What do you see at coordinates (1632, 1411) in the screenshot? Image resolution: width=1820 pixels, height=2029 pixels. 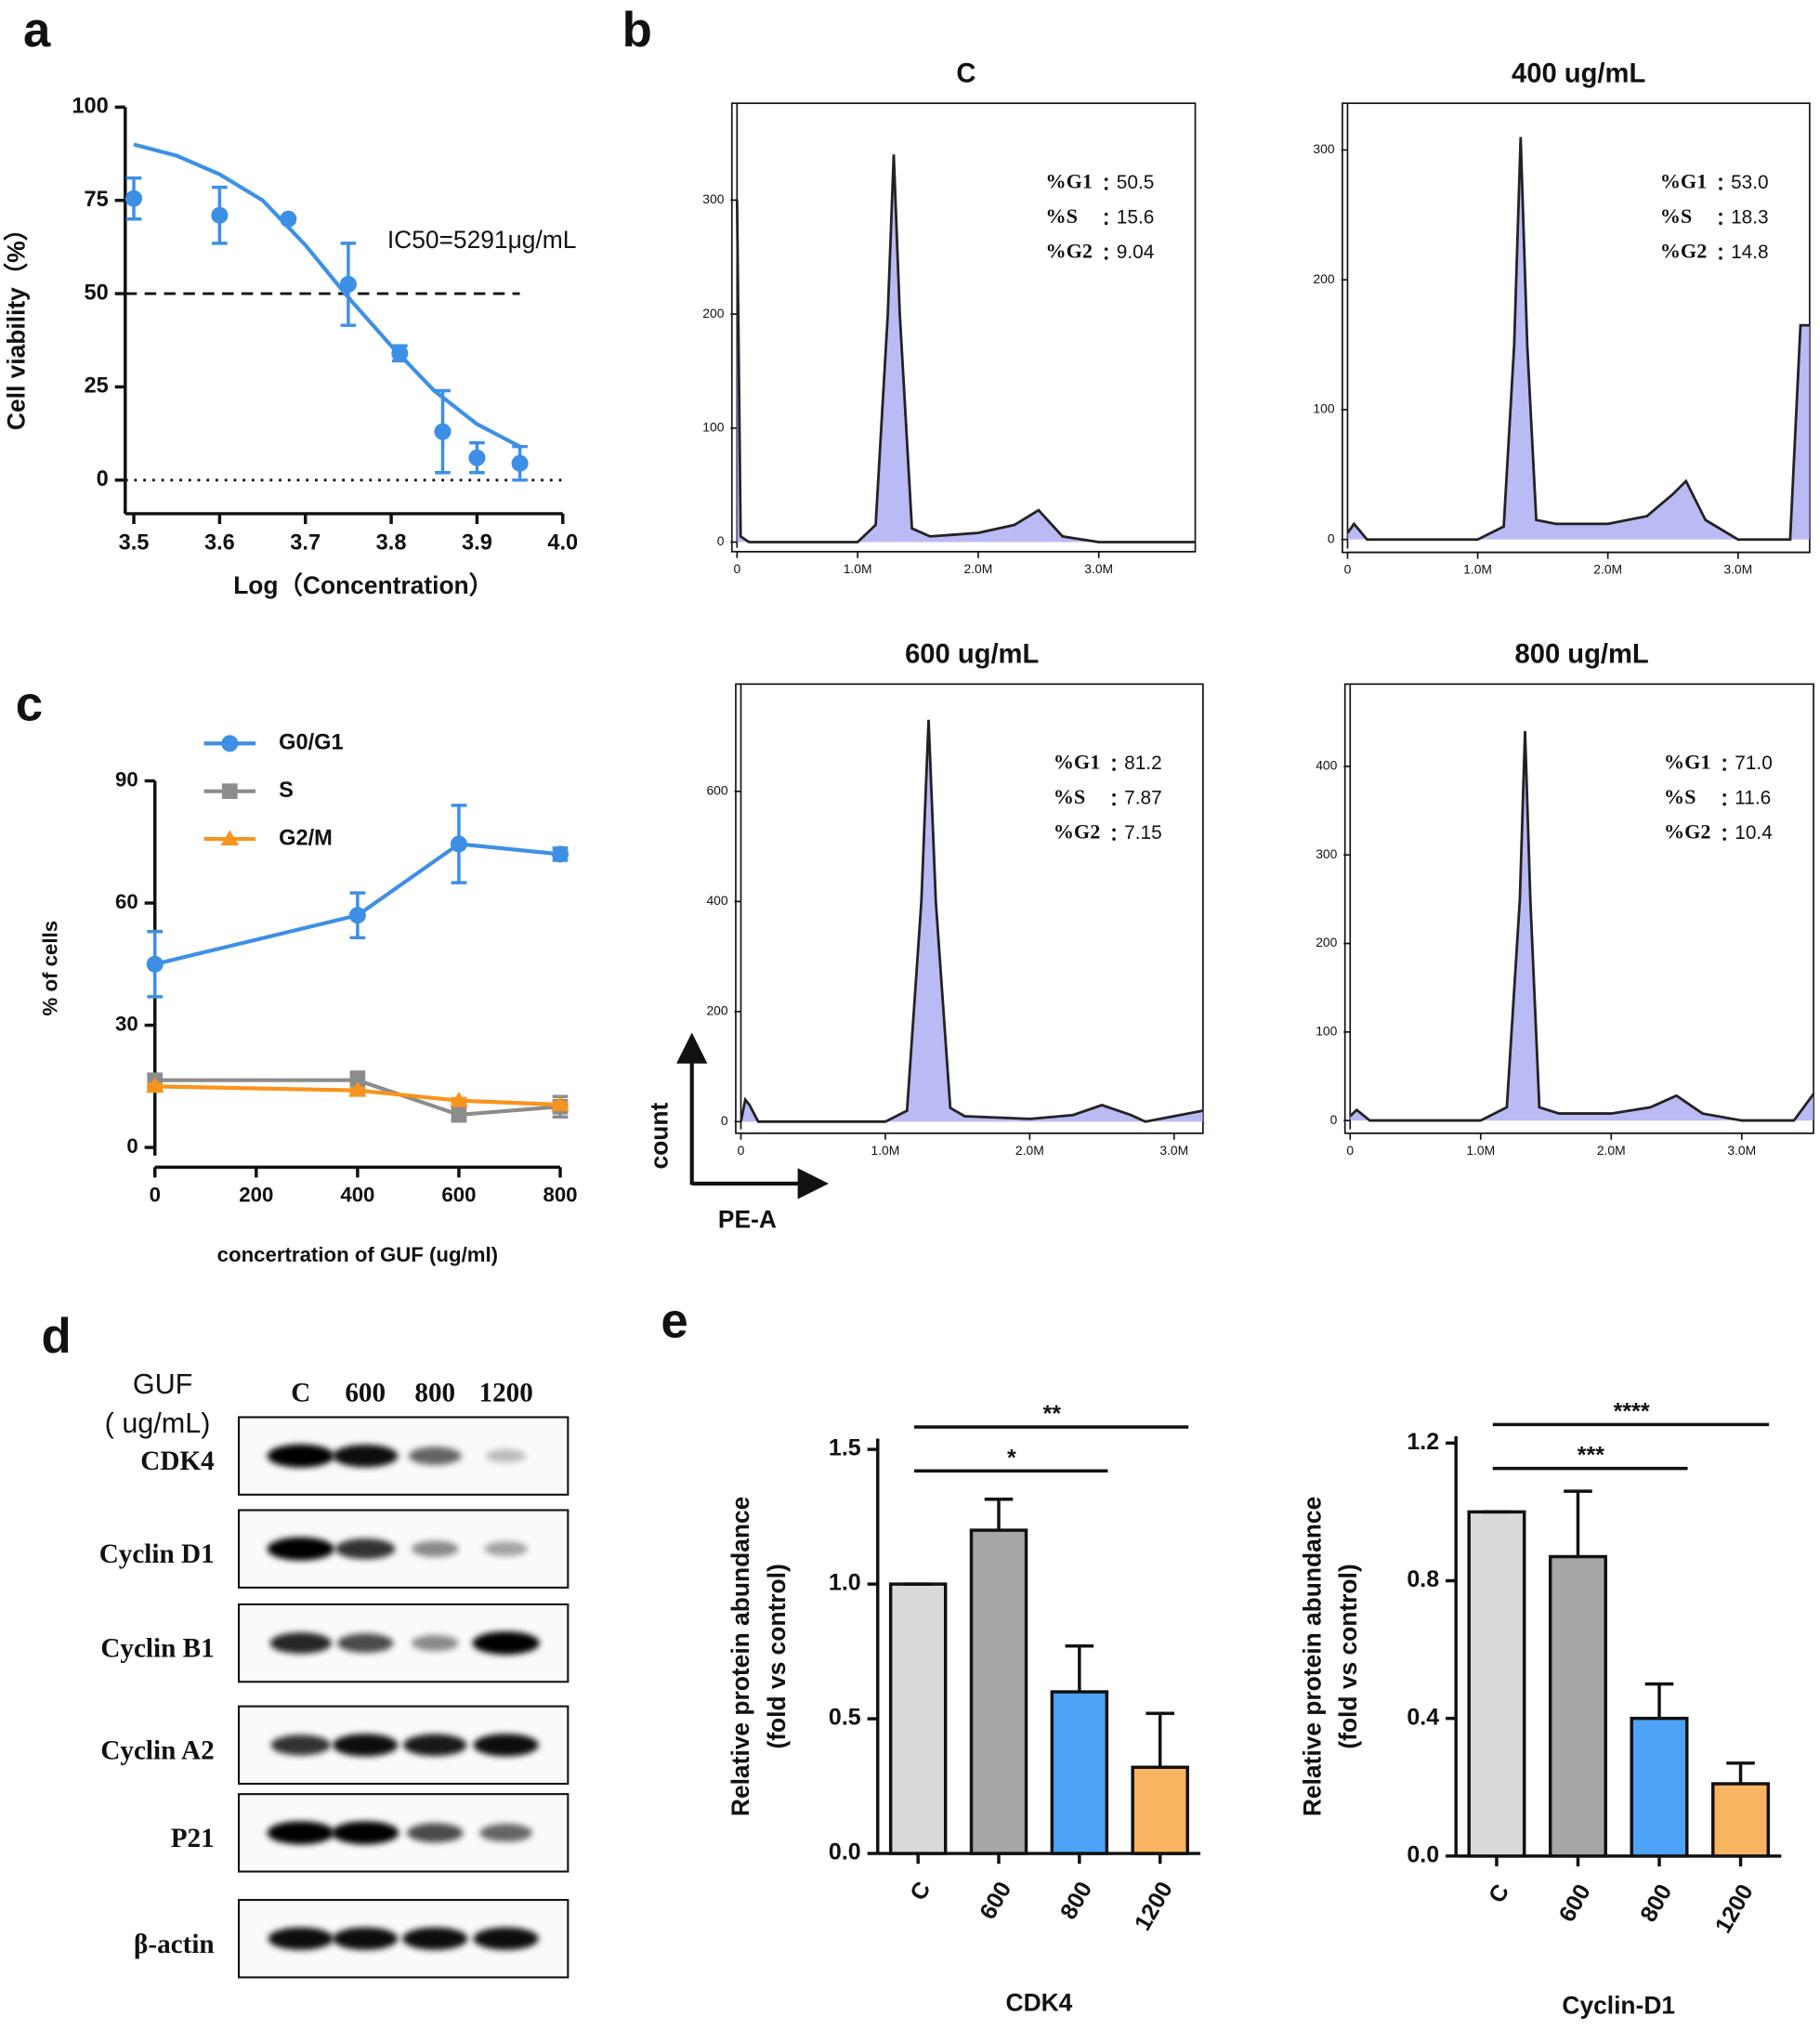 I see `significance-label: ****` at bounding box center [1632, 1411].